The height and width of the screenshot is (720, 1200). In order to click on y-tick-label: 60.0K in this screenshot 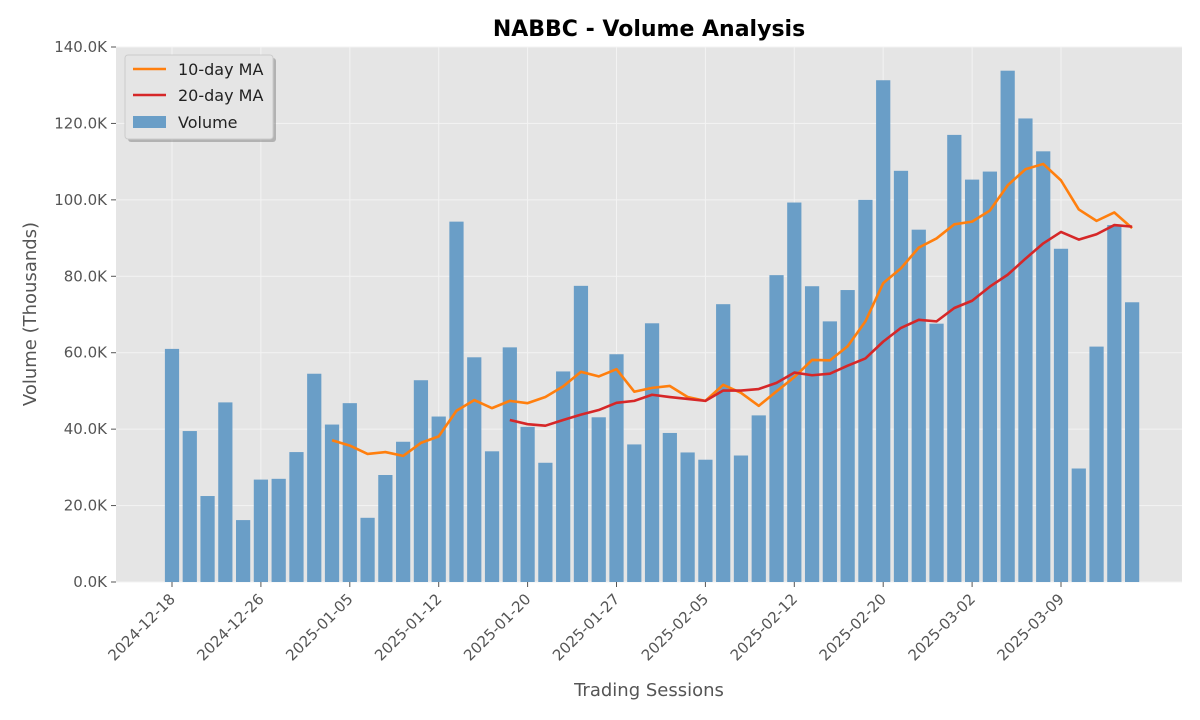, I will do `click(86, 353)`.